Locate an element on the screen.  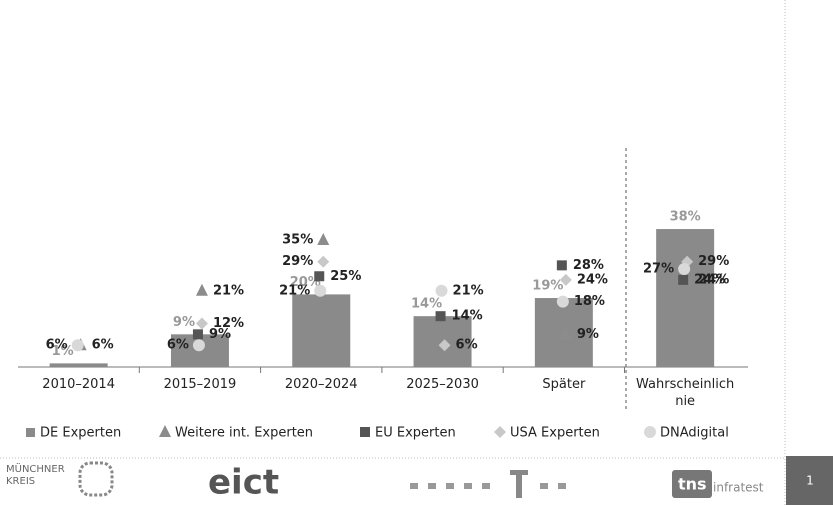
x-tick-label: 2010–2014 is located at coordinates (78, 384).